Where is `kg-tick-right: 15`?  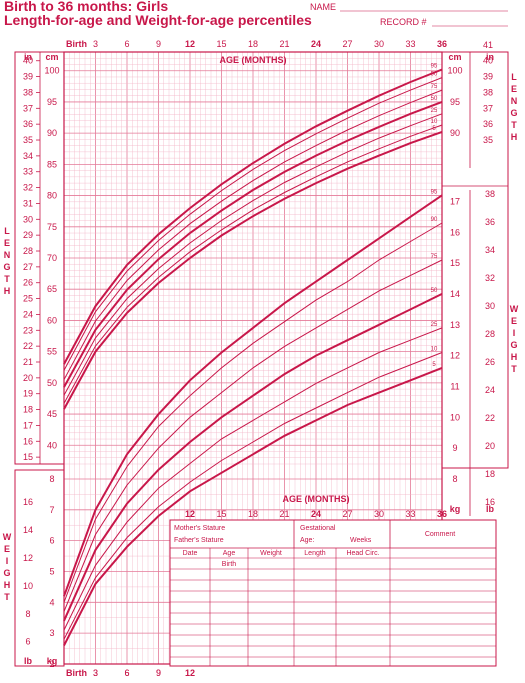
kg-tick-right: 15 is located at coordinates (455, 263).